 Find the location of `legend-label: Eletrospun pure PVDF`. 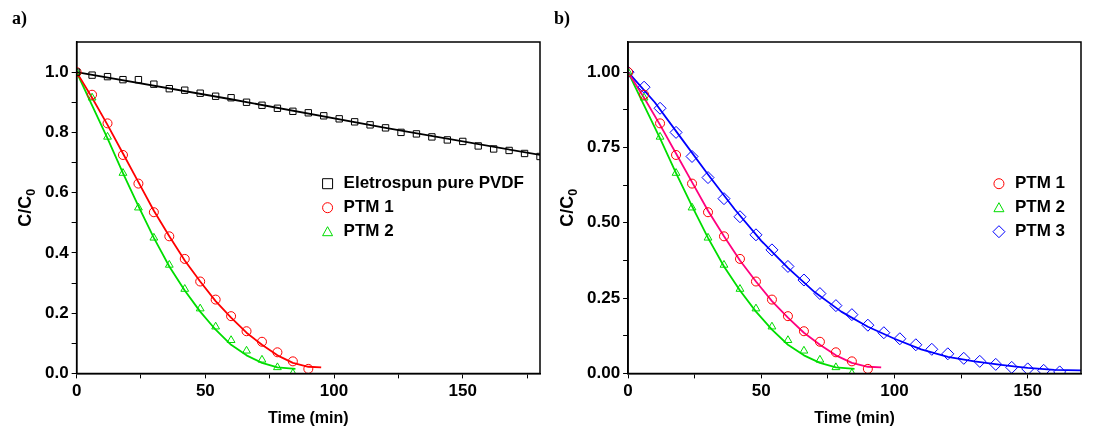

legend-label: Eletrospun pure PVDF is located at coordinates (434, 183).